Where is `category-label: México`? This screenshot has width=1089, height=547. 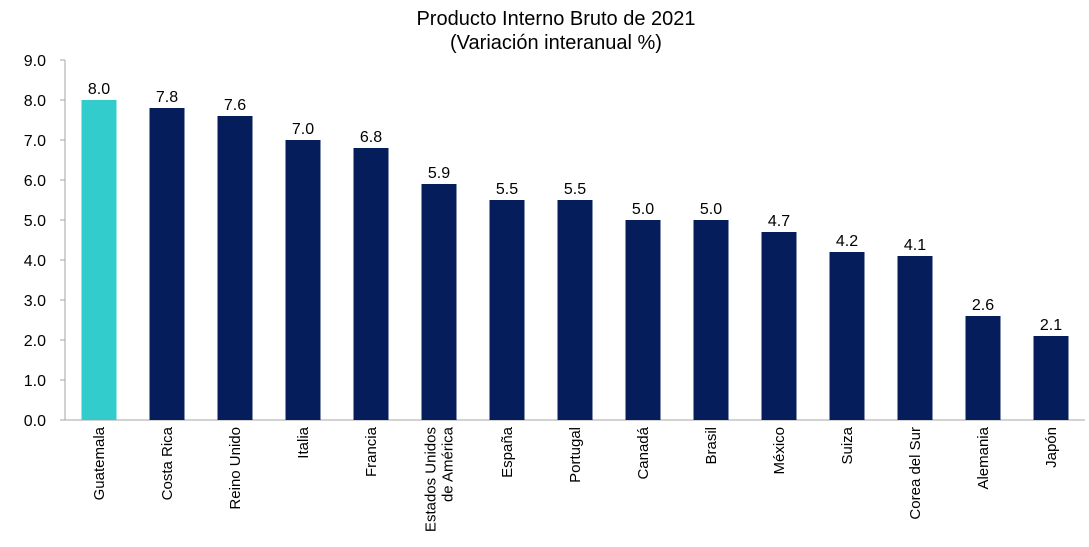 category-label: México is located at coordinates (779, 451).